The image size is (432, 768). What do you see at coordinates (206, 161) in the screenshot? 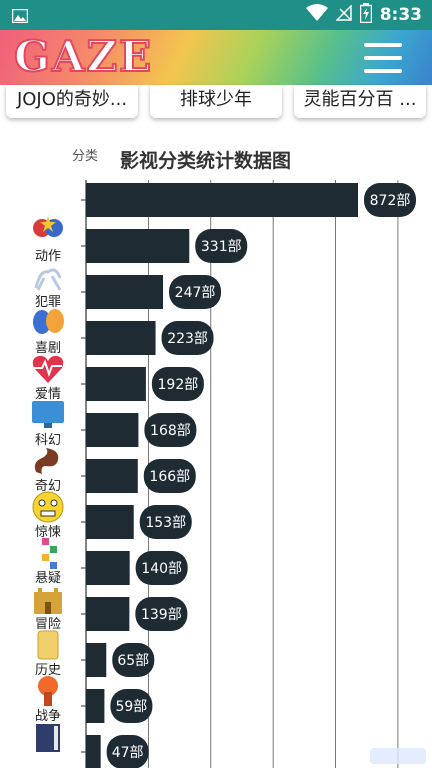
I see `chart-title: 影视分类统计数据图` at bounding box center [206, 161].